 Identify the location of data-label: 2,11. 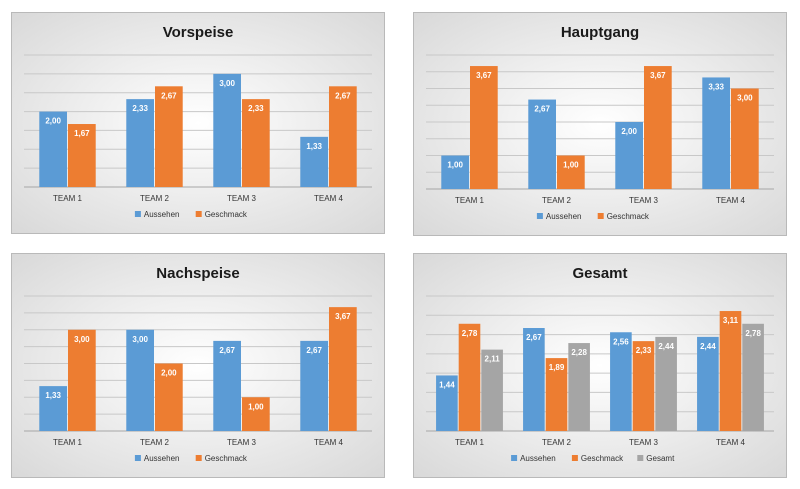
(493, 359).